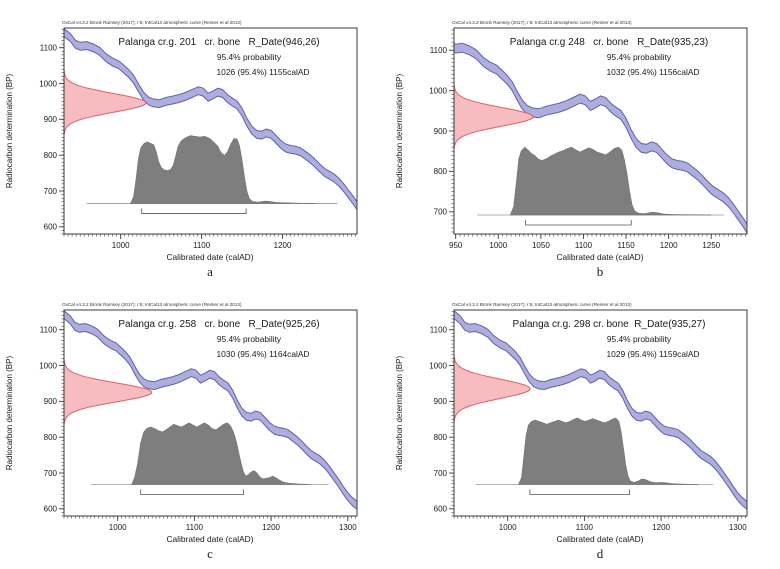 This screenshot has width=780, height=569. What do you see at coordinates (541, 245) in the screenshot?
I see `x-tick-label: 1050` at bounding box center [541, 245].